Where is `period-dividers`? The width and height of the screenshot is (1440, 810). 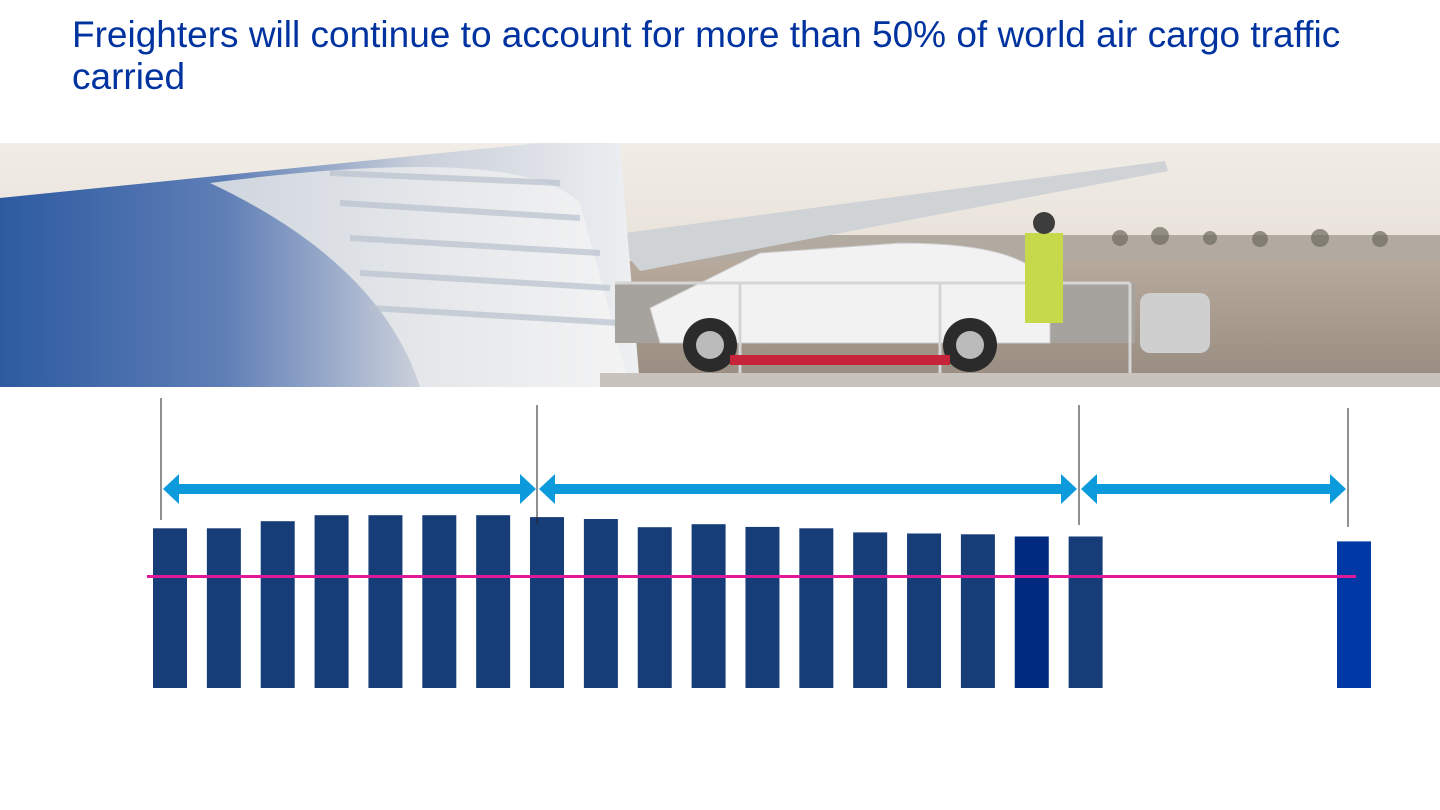
period-dividers is located at coordinates (754, 462).